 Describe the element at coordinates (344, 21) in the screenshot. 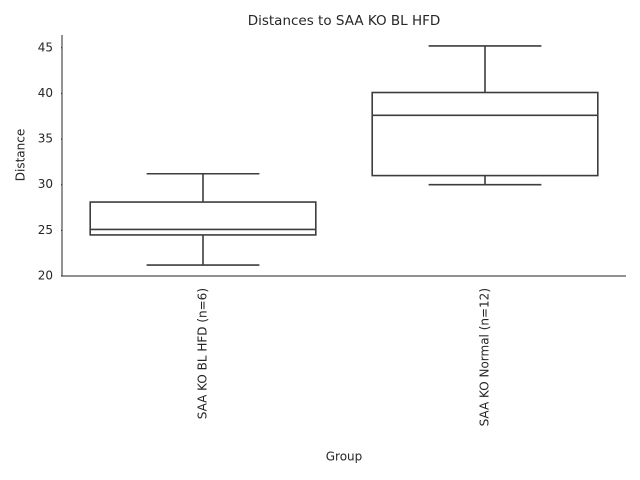

I see `chart-title: Distances to SAA KO BL HFD` at that location.